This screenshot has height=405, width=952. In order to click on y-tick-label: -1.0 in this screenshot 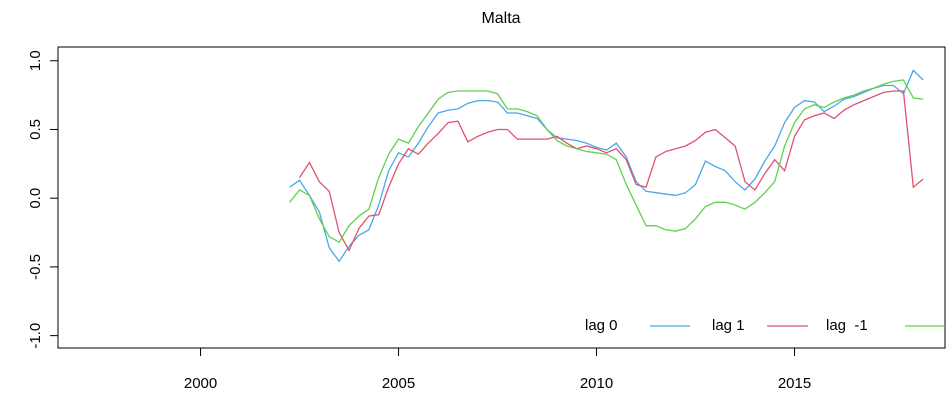, I will do `click(35, 336)`.